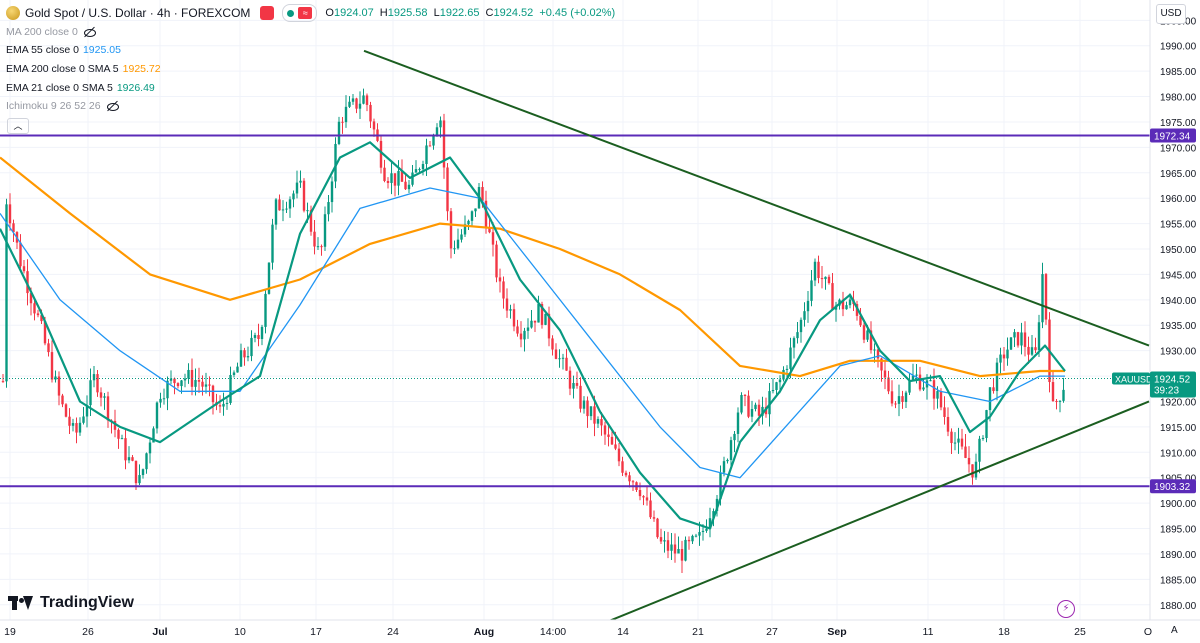 Image resolution: width=1200 pixels, height=643 pixels. What do you see at coordinates (80, 88) in the screenshot?
I see `indicator-ema21: EMA 21 close 0 SMA 5 1926.49` at bounding box center [80, 88].